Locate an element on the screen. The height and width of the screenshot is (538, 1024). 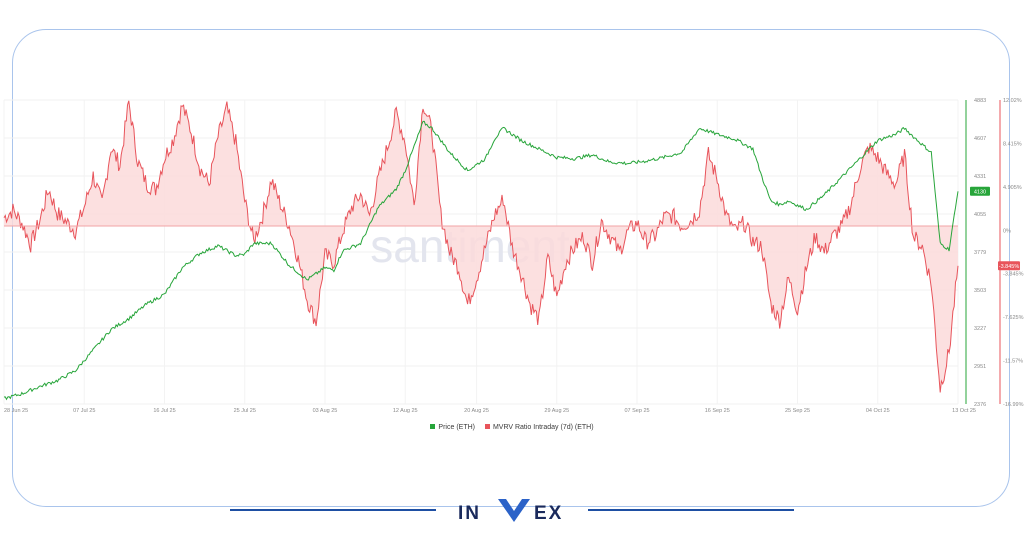
x-tick-label: 16 Jul 25 is located at coordinates (164, 411).